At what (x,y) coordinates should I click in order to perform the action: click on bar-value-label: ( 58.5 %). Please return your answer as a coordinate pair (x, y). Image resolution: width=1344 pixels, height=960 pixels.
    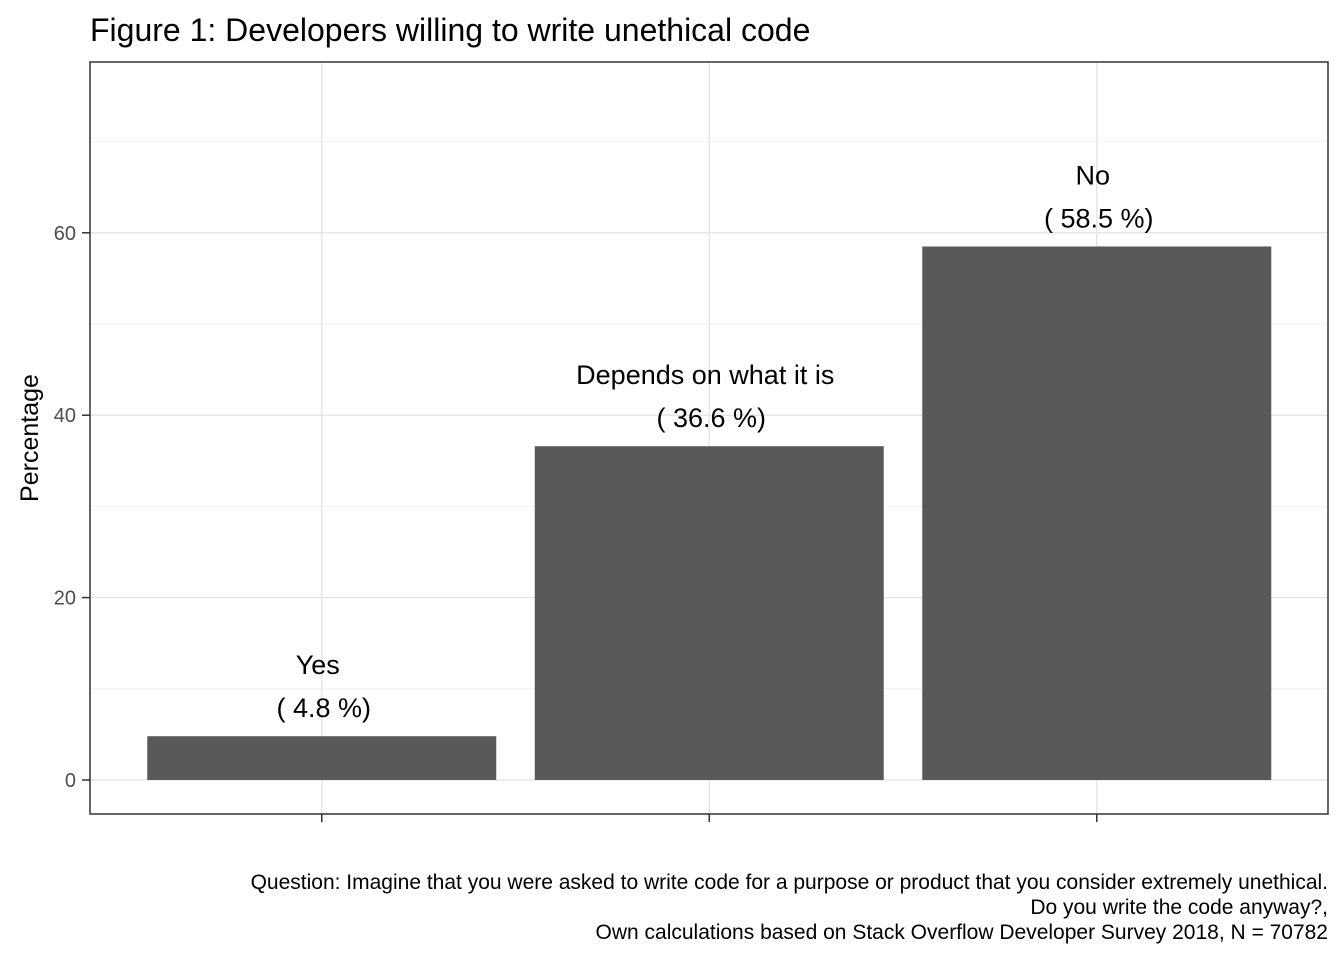
    Looking at the image, I should click on (1099, 218).